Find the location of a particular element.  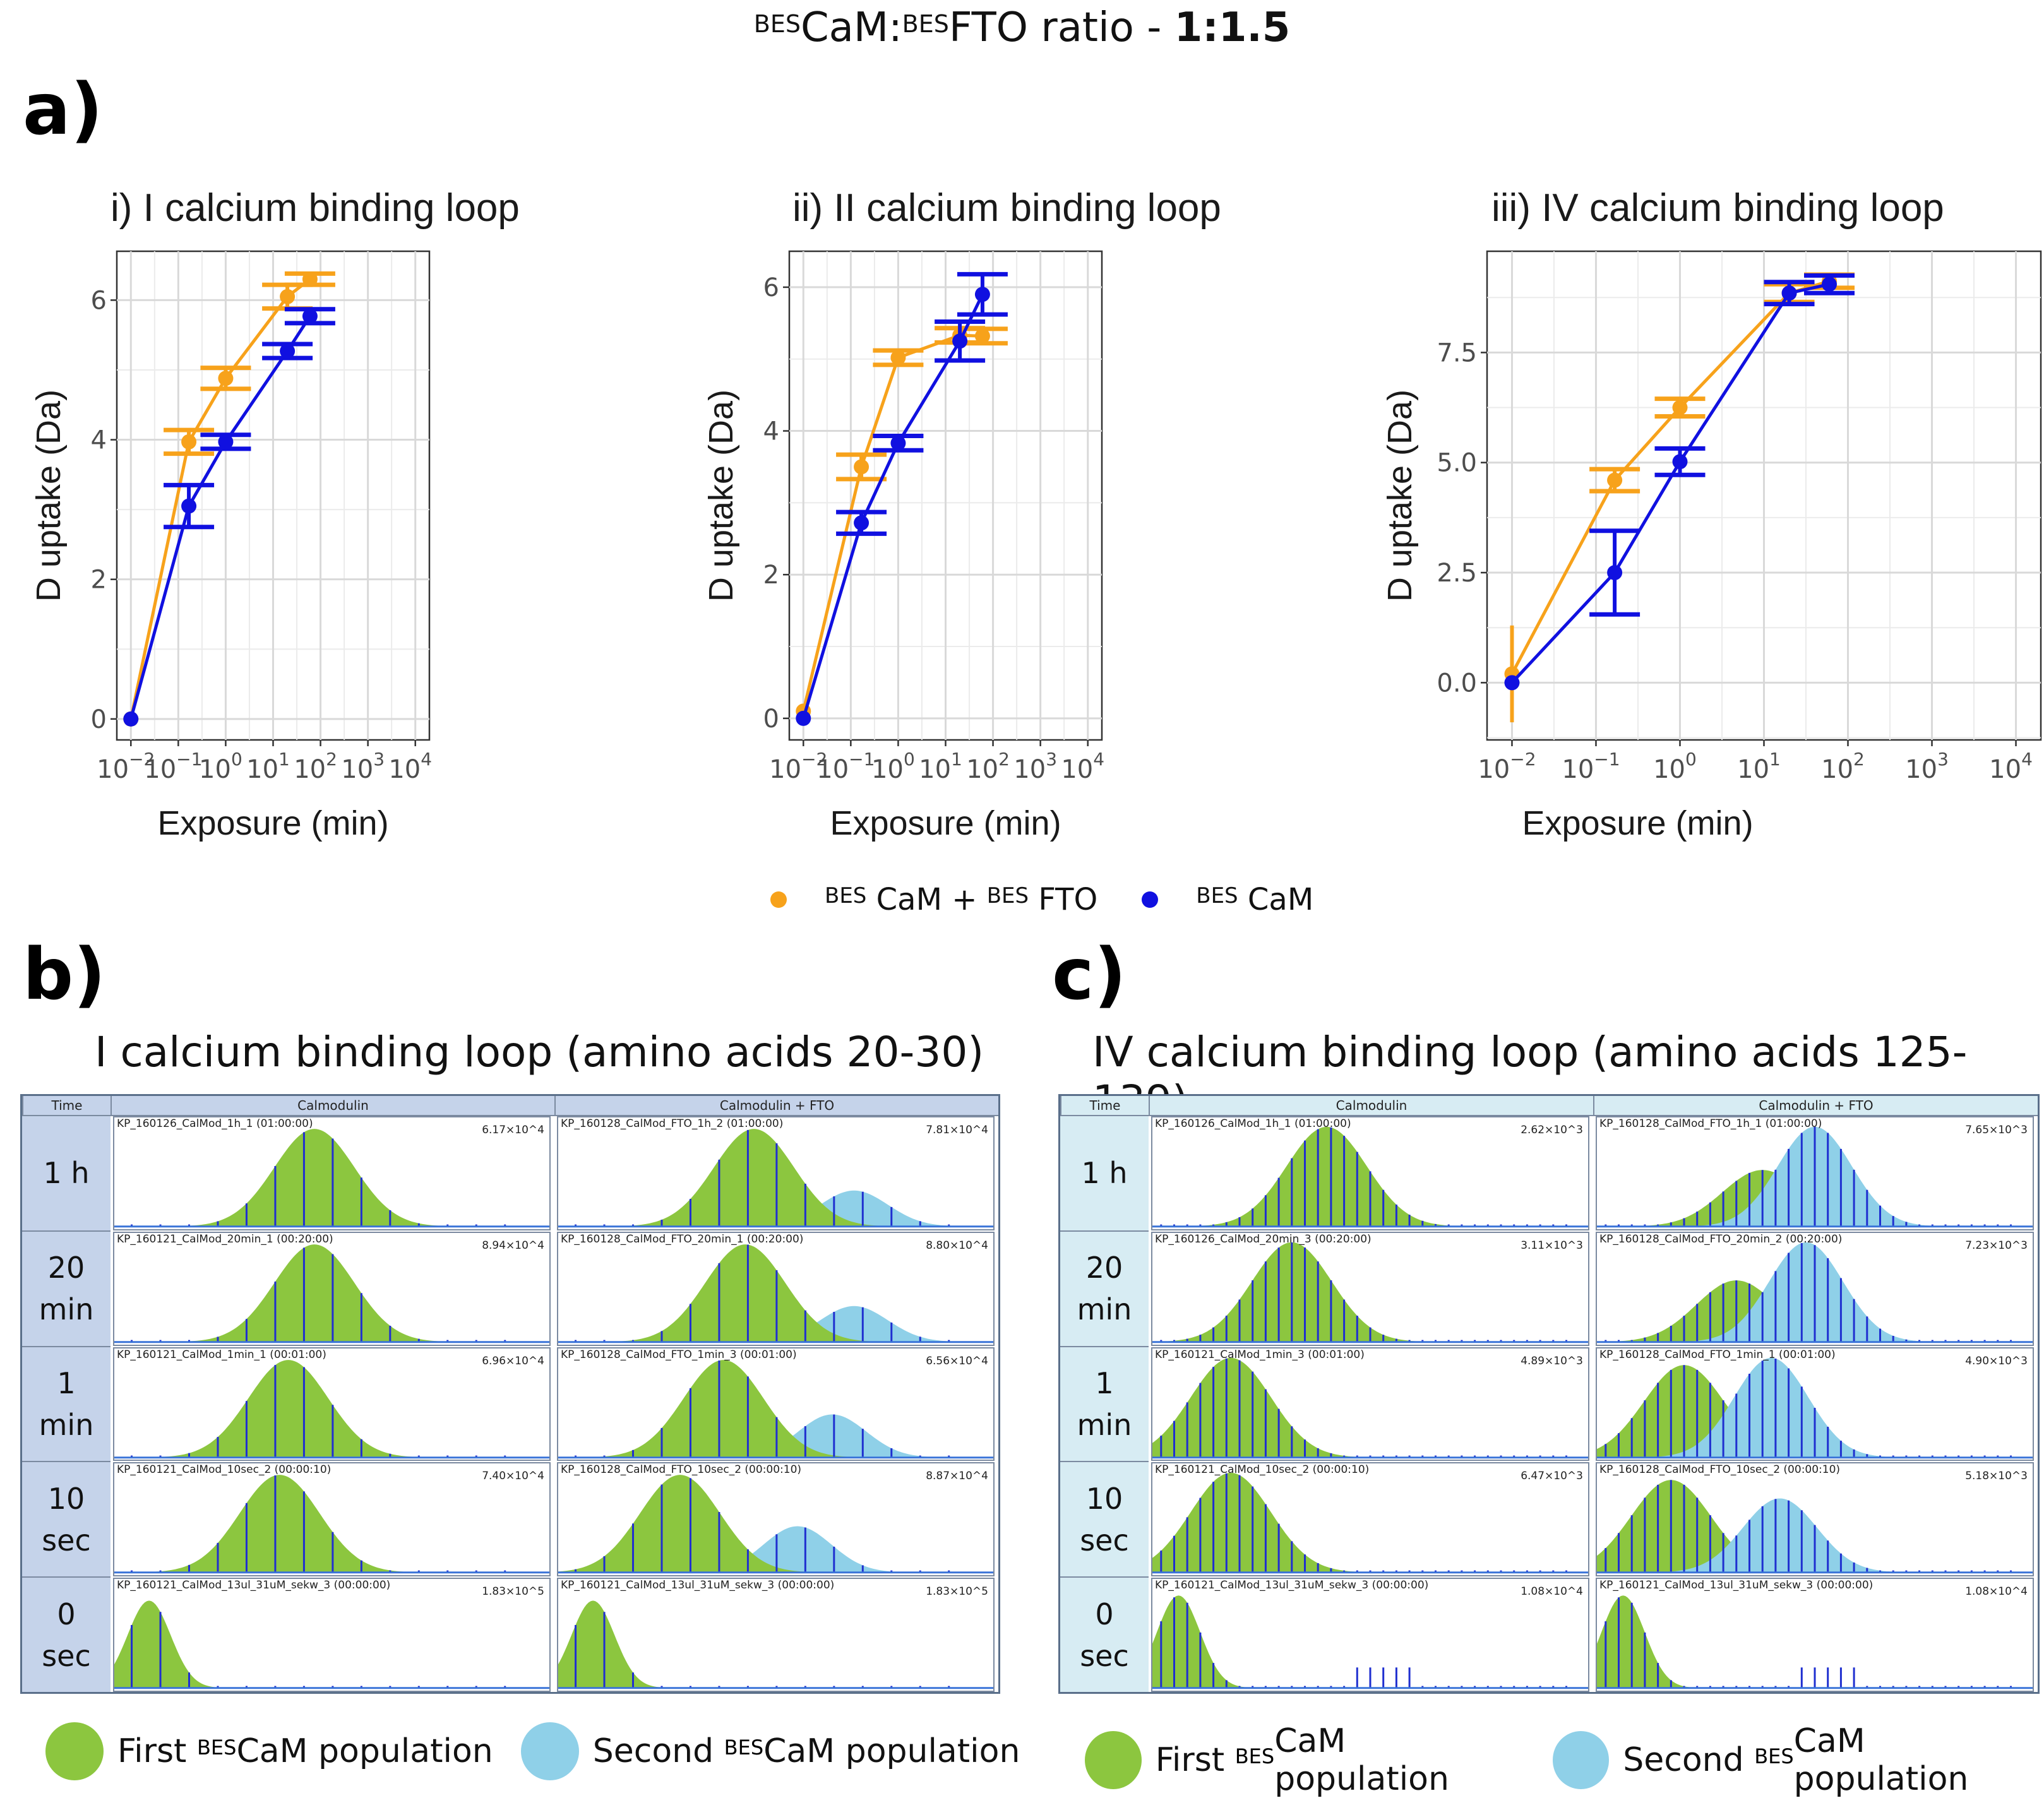

spectrum-intensity: 2.62×10^3 is located at coordinates (1552, 1130).